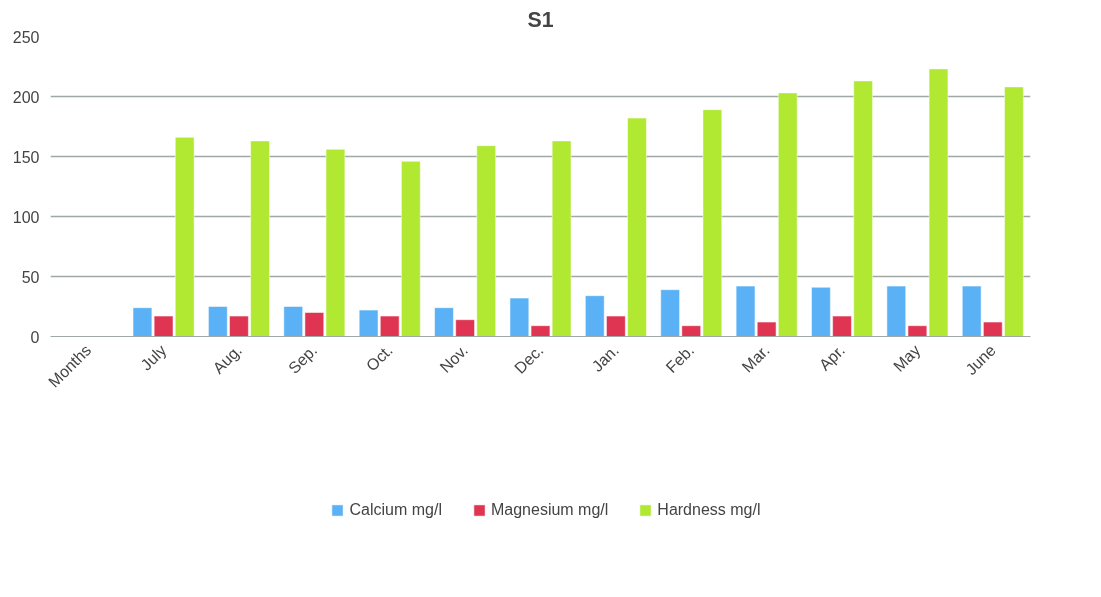 The image size is (1101, 597). Describe the element at coordinates (26, 157) in the screenshot. I see `y-tick-label: 150` at that location.